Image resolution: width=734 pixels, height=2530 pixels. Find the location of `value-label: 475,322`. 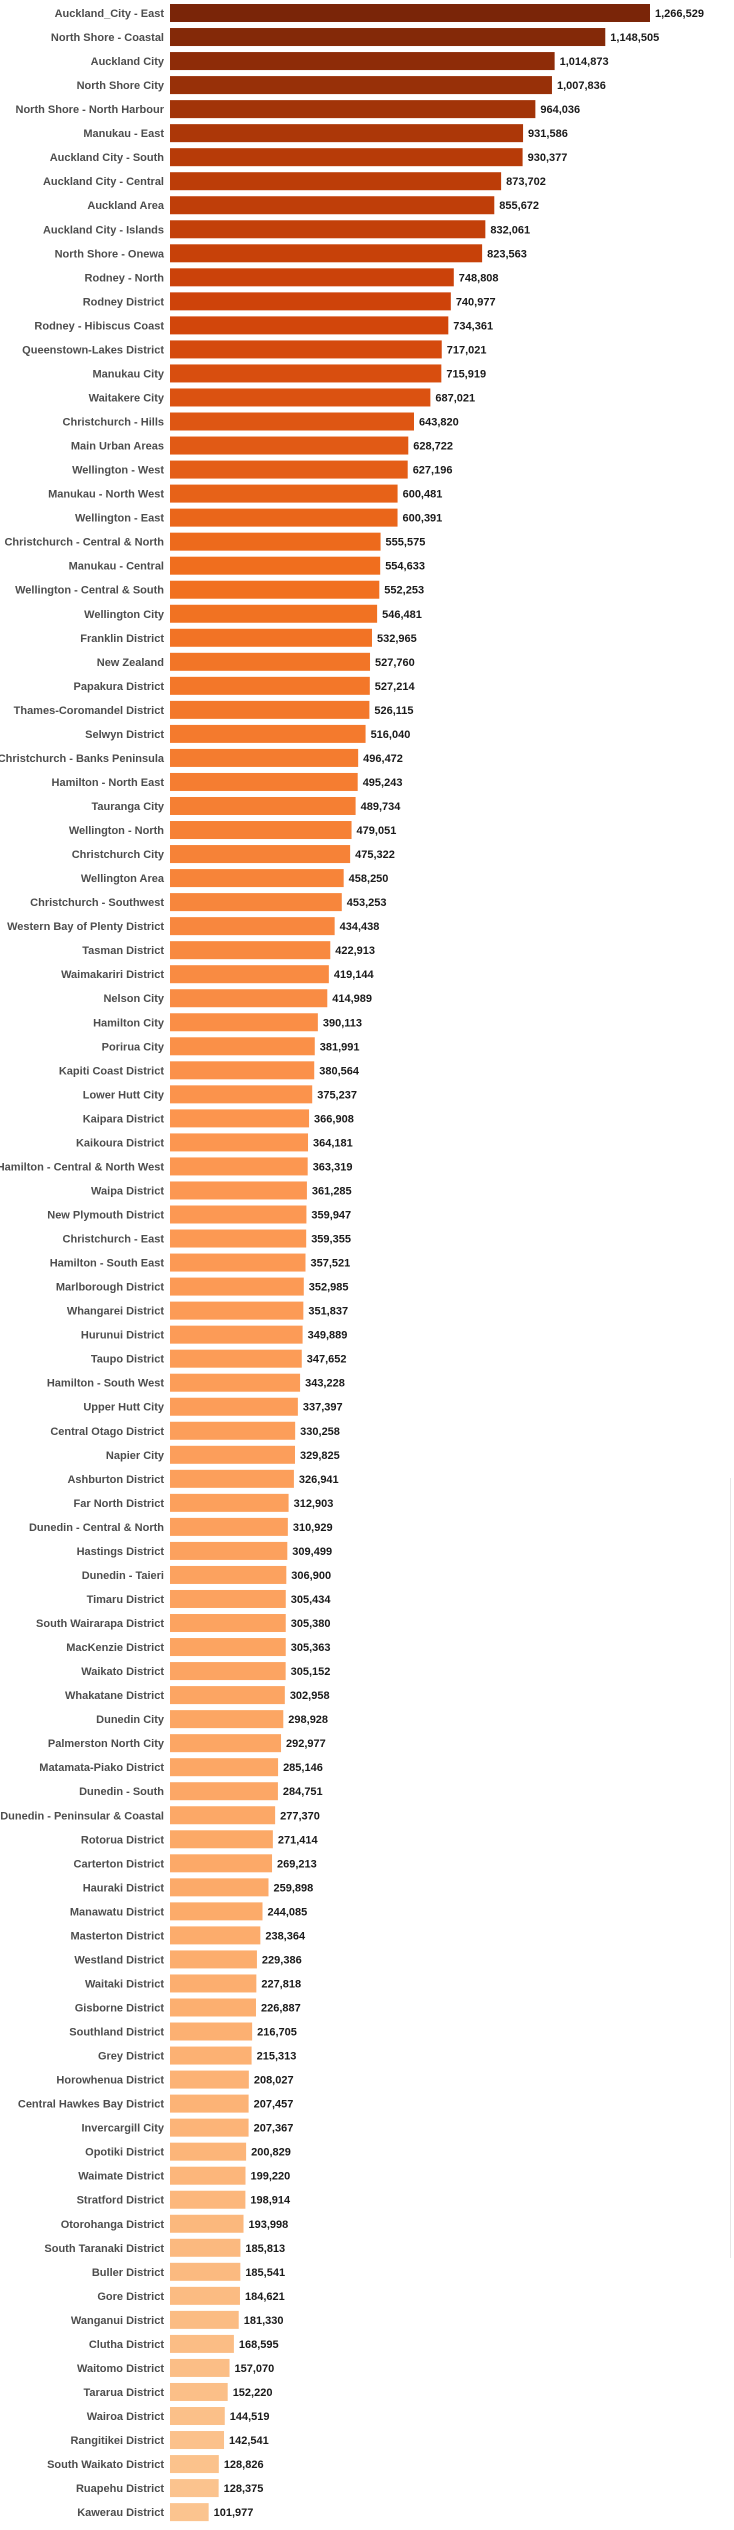

value-label: 475,322 is located at coordinates (375, 855).